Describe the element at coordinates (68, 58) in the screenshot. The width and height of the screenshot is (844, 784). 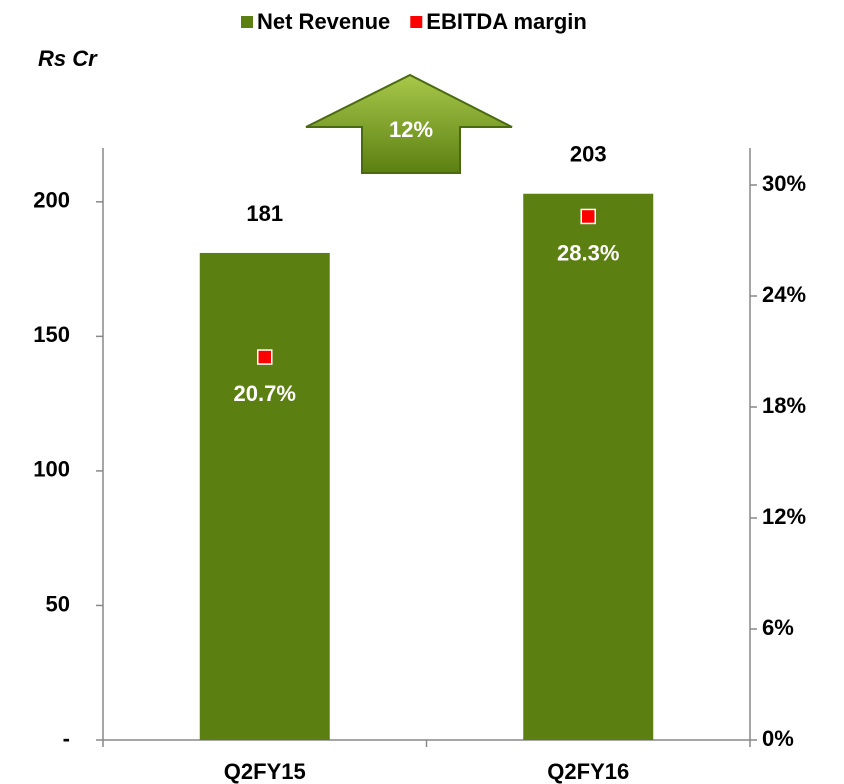
I see `y-axis-label: Rs Cr` at that location.